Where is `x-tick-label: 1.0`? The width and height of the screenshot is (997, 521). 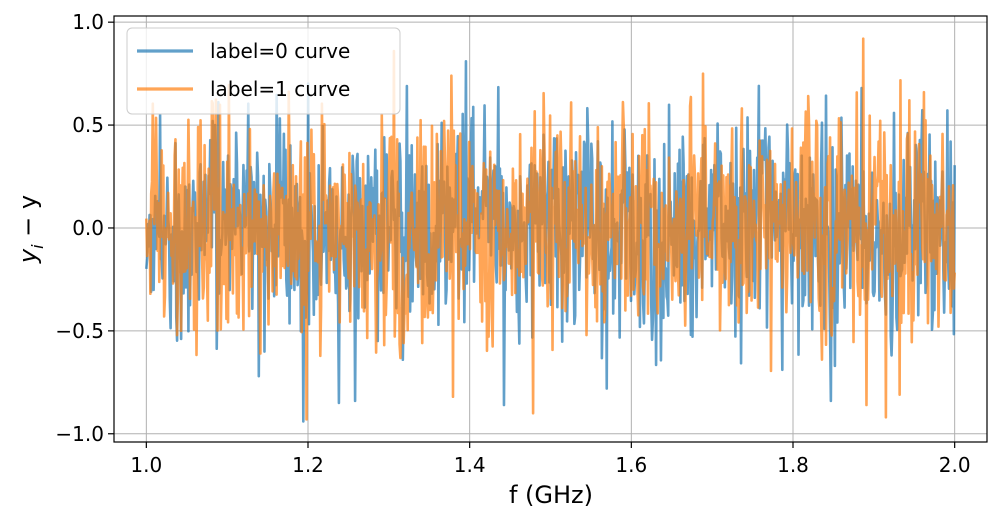
x-tick-label: 1.0 is located at coordinates (146, 465).